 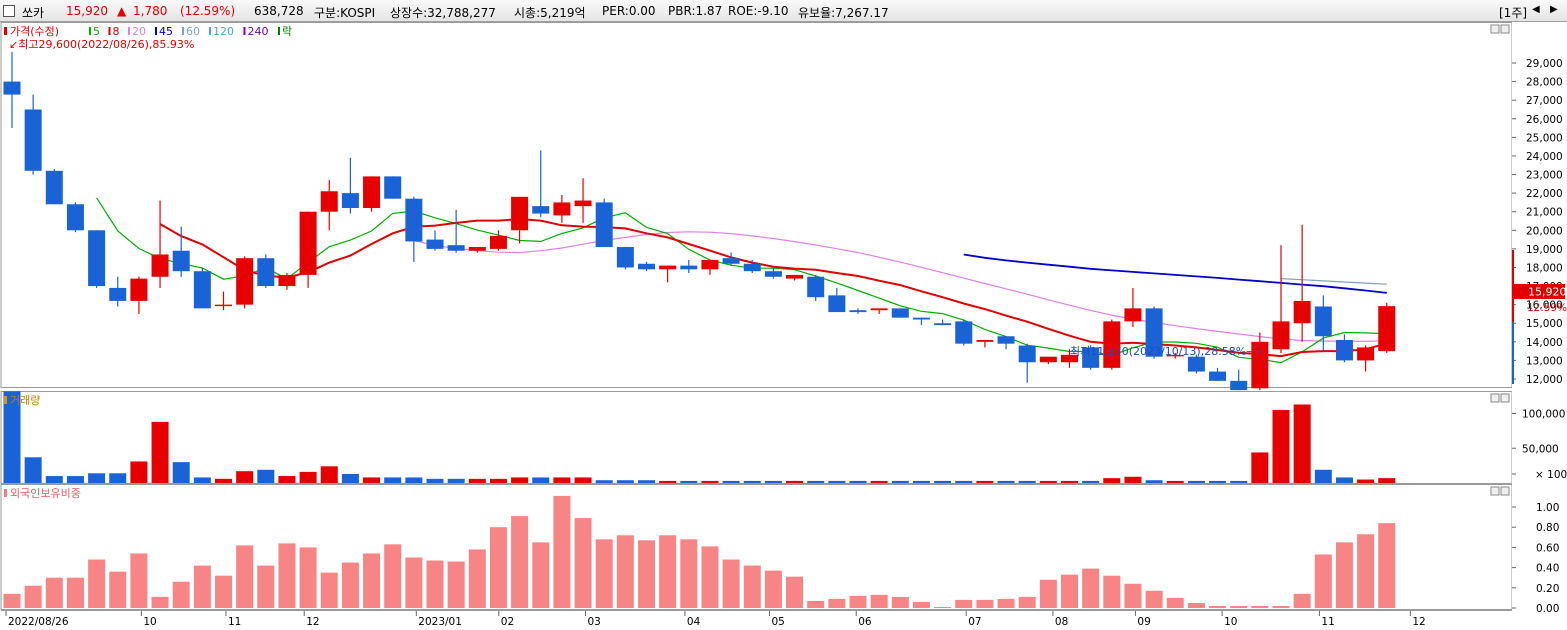 I want to click on ma-legend-label: 240, so click(x=258, y=31).